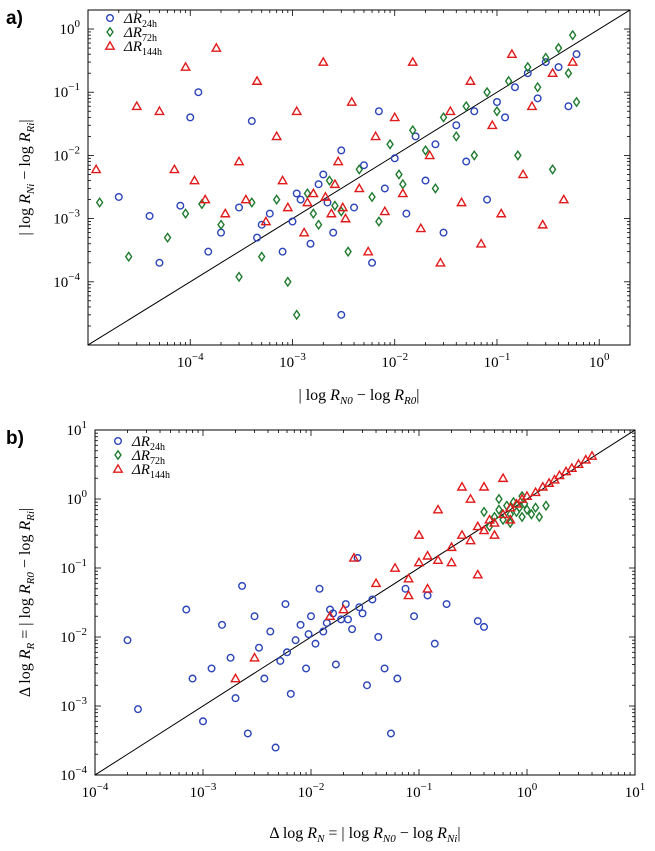 The image size is (655, 851). I want to click on legend-label-24h: ΔR24h, so click(148, 443).